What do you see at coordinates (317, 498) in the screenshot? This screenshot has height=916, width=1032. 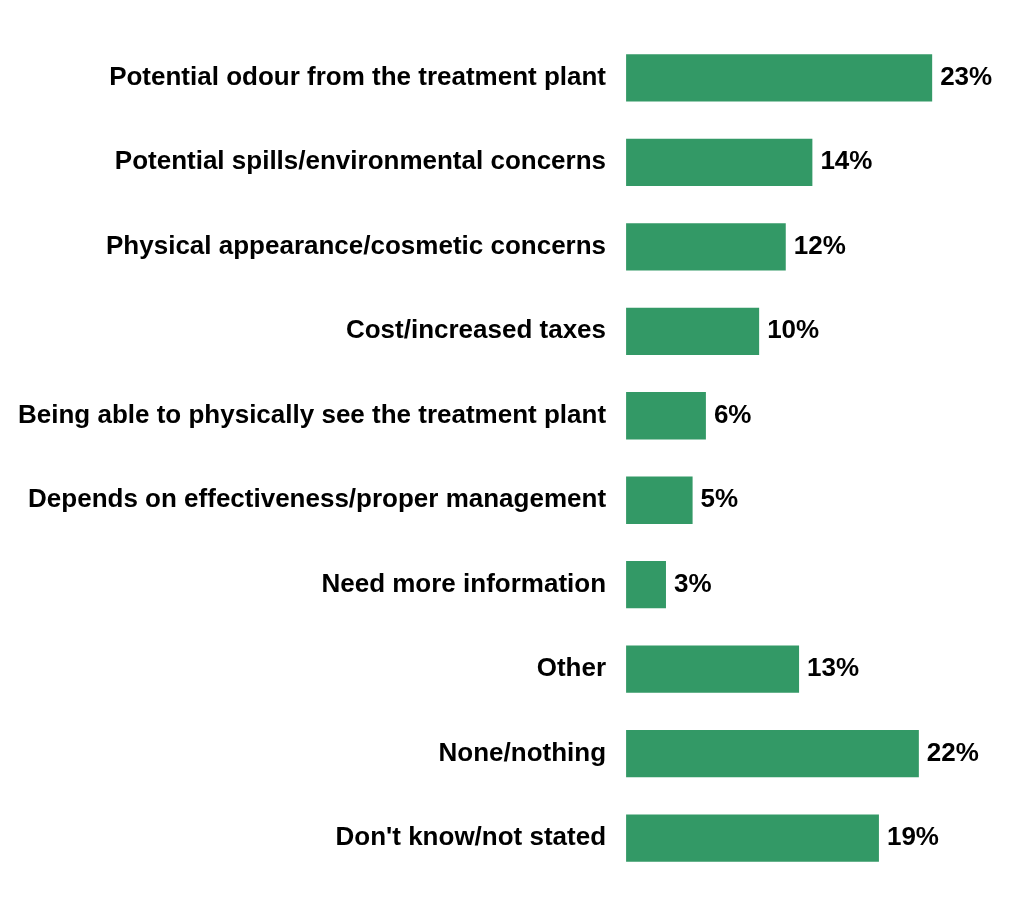 I see `y-tick-label: Depends on effectiveness/proper management` at bounding box center [317, 498].